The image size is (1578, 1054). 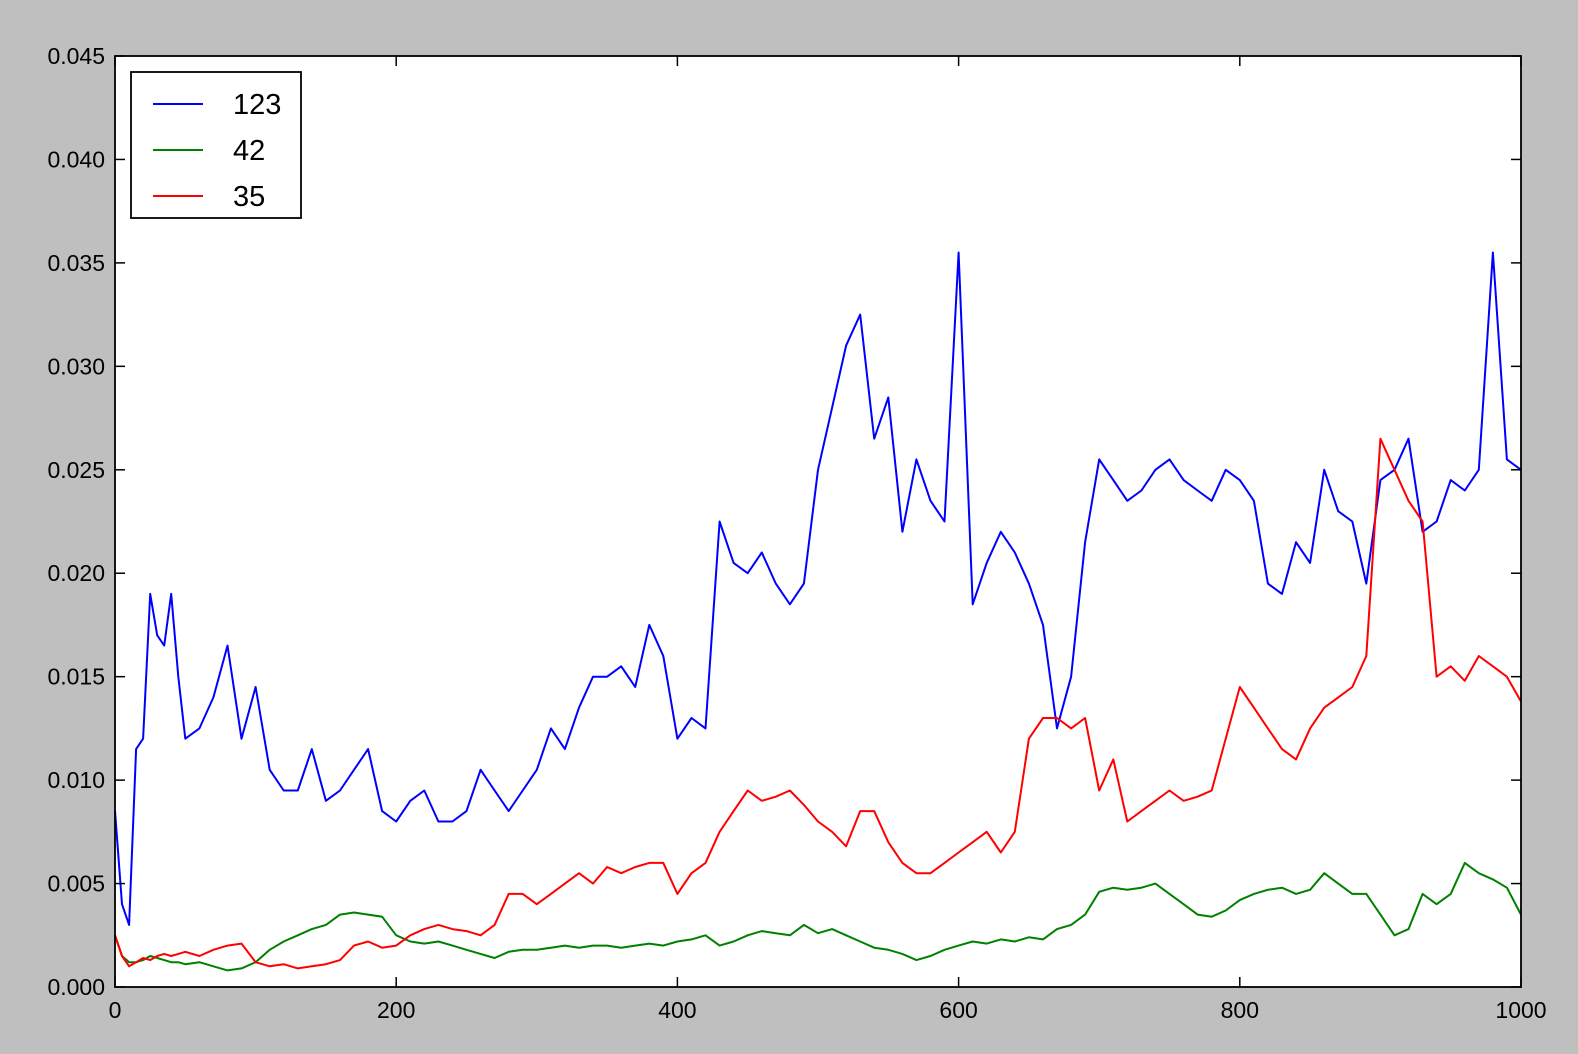 What do you see at coordinates (76, 677) in the screenshot?
I see `y-tick-label: 0.015` at bounding box center [76, 677].